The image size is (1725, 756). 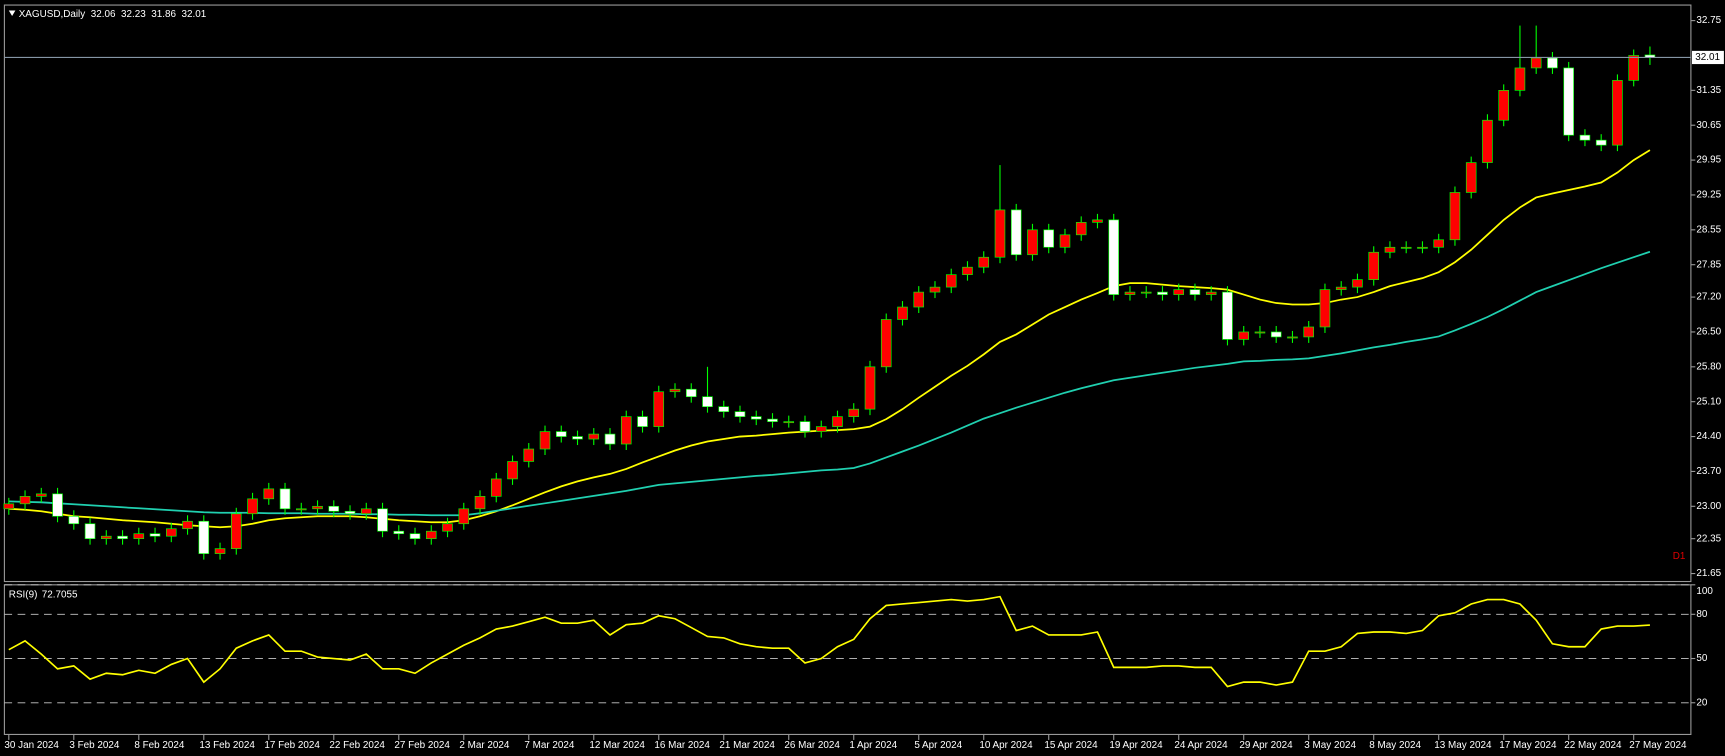 I want to click on rsi-header: RSI(9) 72.7055, so click(x=43, y=594).